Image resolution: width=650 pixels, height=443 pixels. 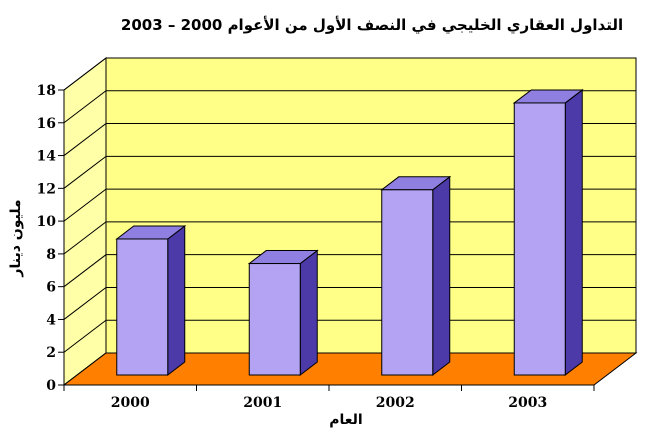 I want to click on y-axis-label: مليون دينار, so click(x=16, y=238).